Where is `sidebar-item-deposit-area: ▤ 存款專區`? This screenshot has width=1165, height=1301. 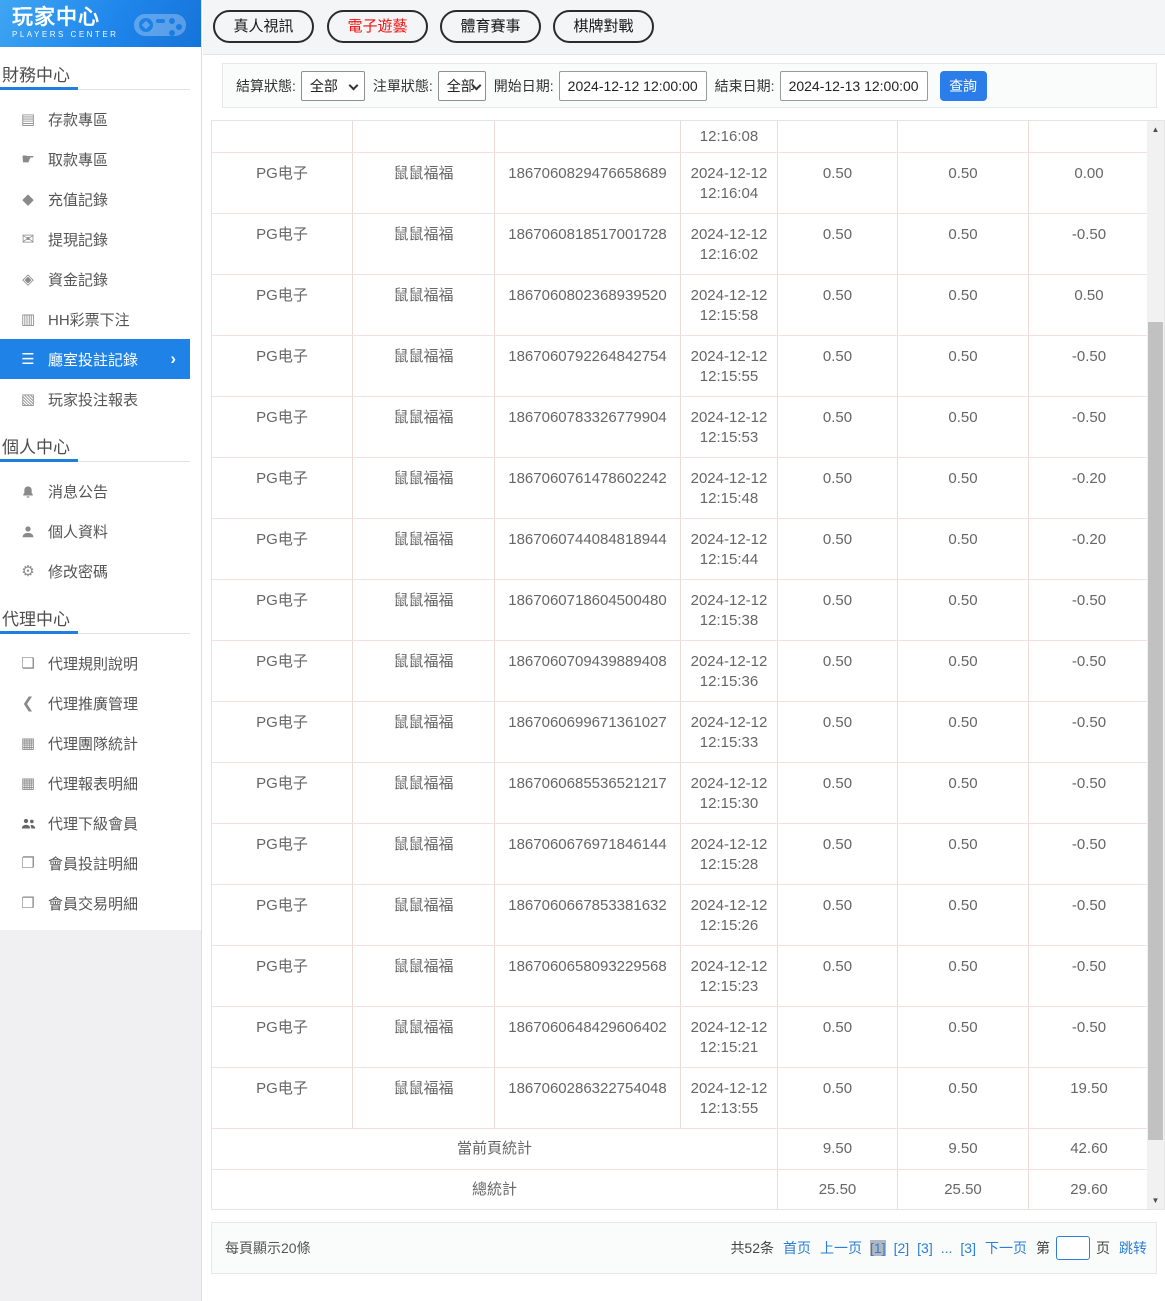
sidebar-item-deposit-area: ▤ 存款專區 is located at coordinates (95, 119).